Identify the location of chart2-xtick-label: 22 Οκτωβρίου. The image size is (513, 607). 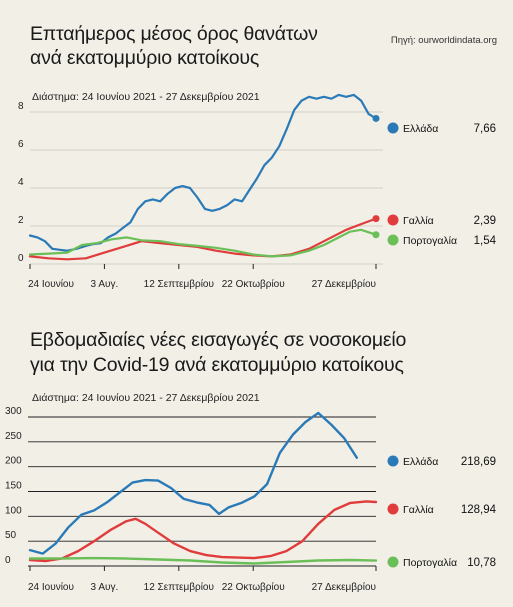
(253, 587).